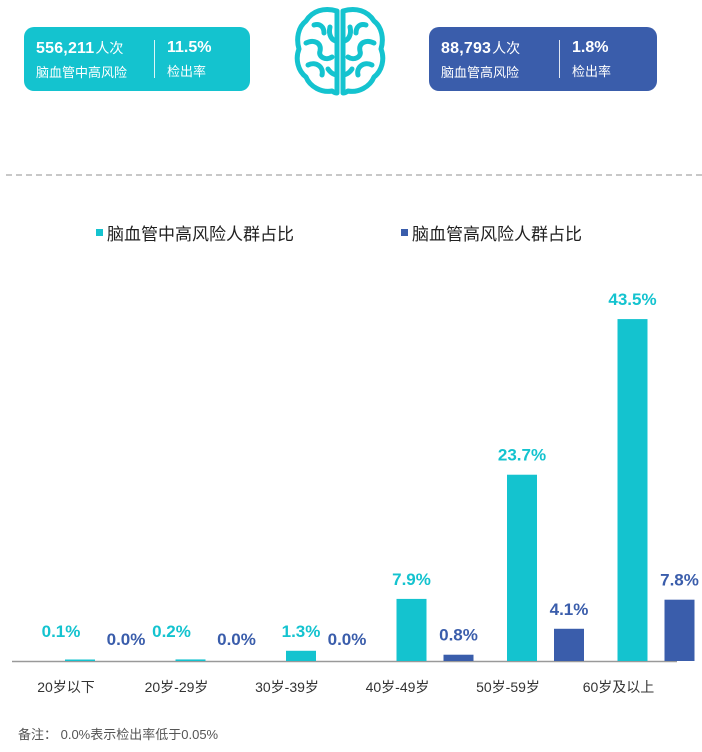 The height and width of the screenshot is (752, 702). I want to click on section-divider, so click(354, 175).